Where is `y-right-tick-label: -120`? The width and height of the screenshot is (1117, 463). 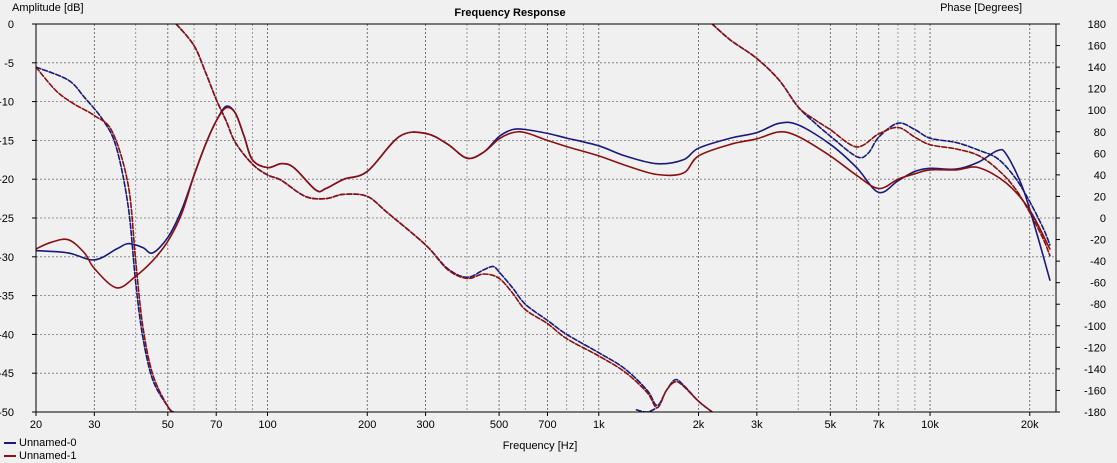
y-right-tick-label: -120 is located at coordinates (1095, 348).